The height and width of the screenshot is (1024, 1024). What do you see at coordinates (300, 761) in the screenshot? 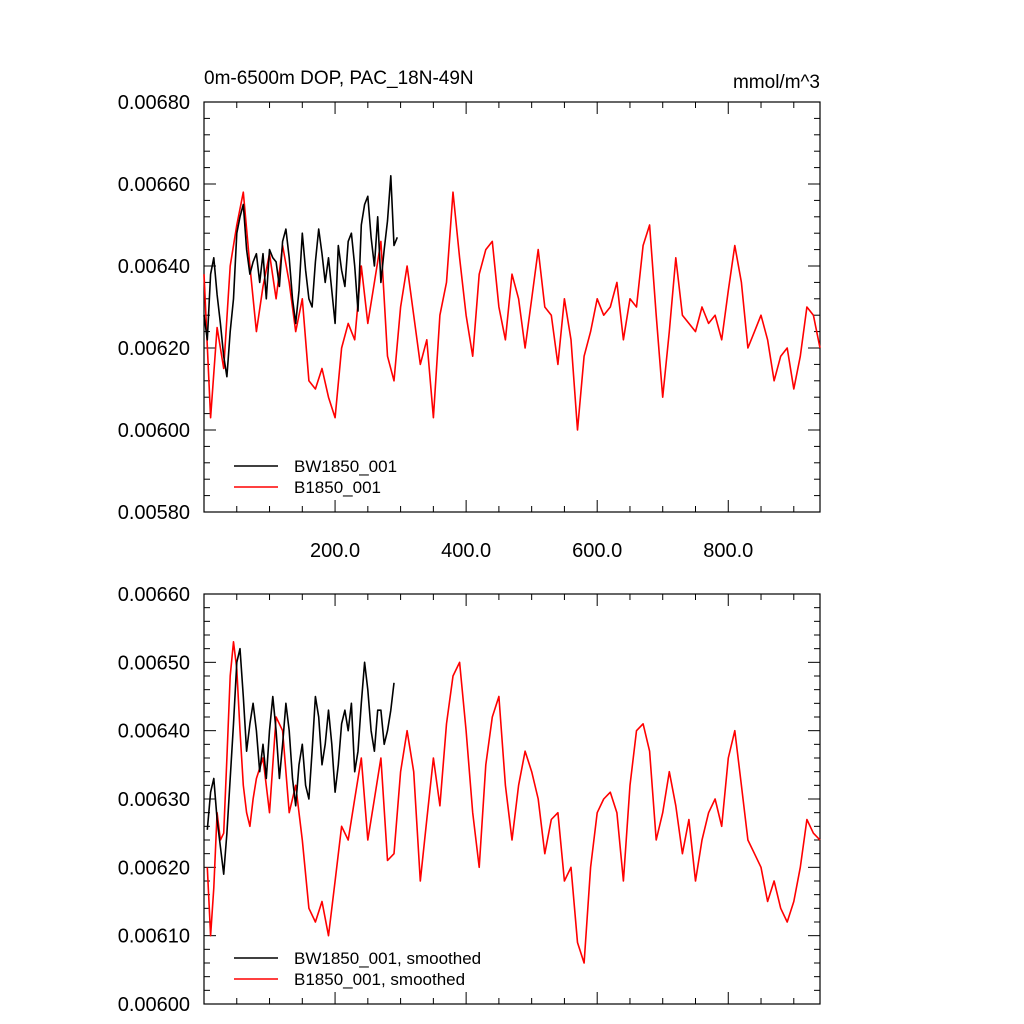
I see `series-line-bw1850-001-smoothed` at bounding box center [300, 761].